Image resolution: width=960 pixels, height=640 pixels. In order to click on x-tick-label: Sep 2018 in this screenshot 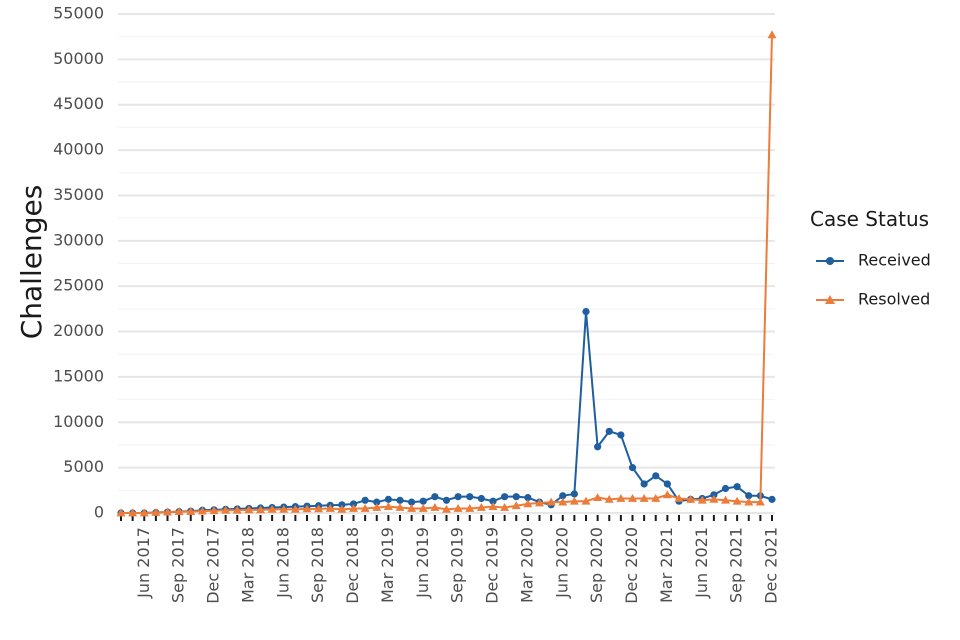, I will do `click(317, 565)`.